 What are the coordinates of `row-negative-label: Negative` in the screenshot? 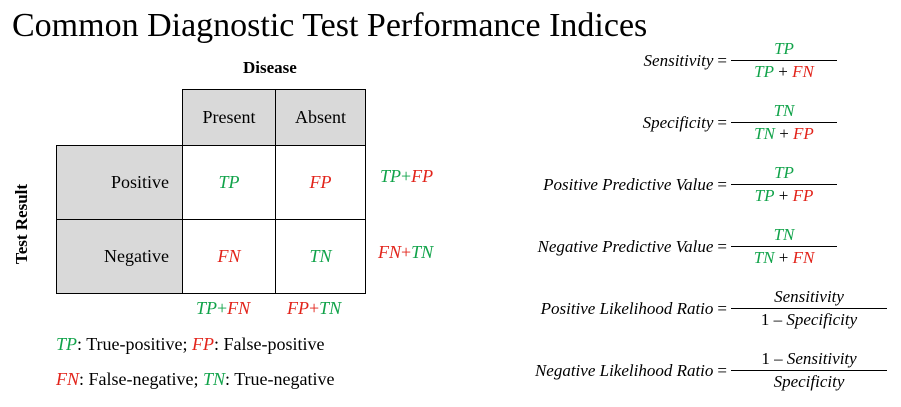 It's located at (136, 256).